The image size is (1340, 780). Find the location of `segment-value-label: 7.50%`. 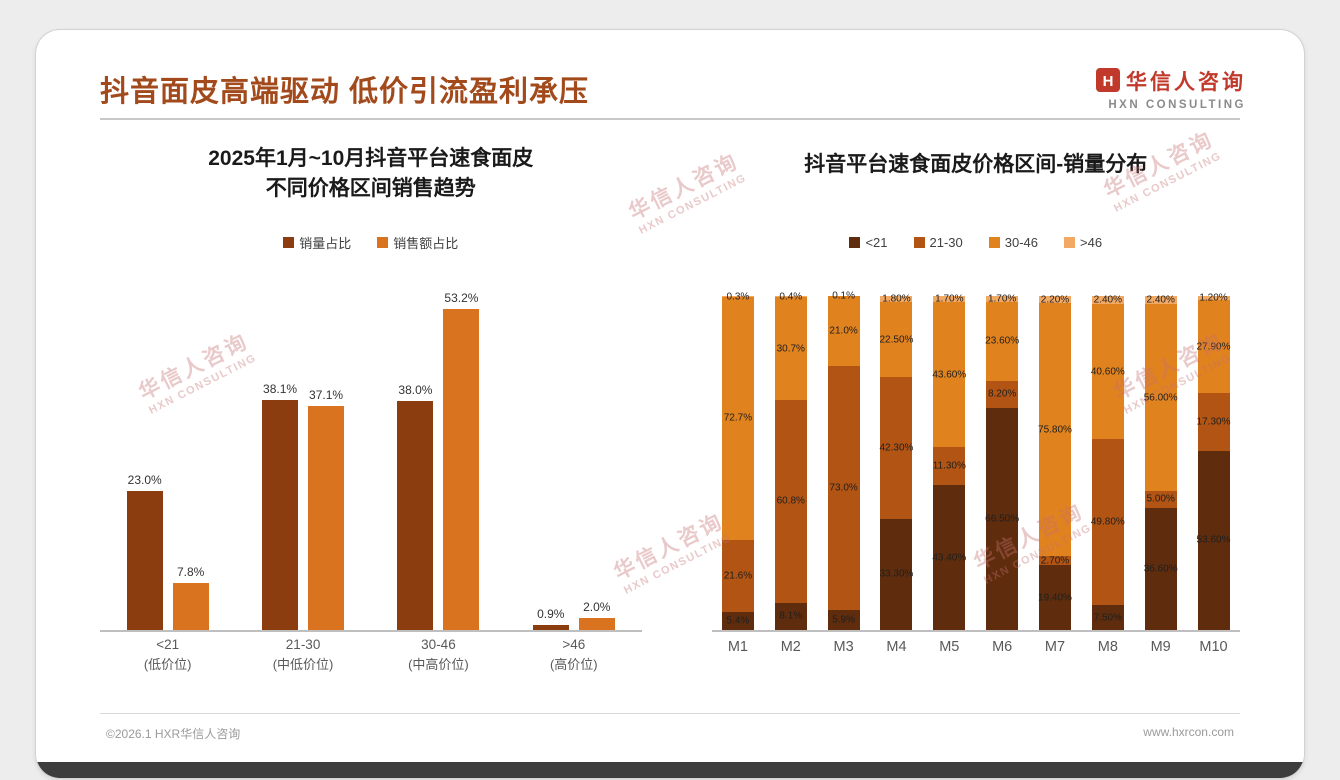

segment-value-label: 7.50% is located at coordinates (1108, 618).